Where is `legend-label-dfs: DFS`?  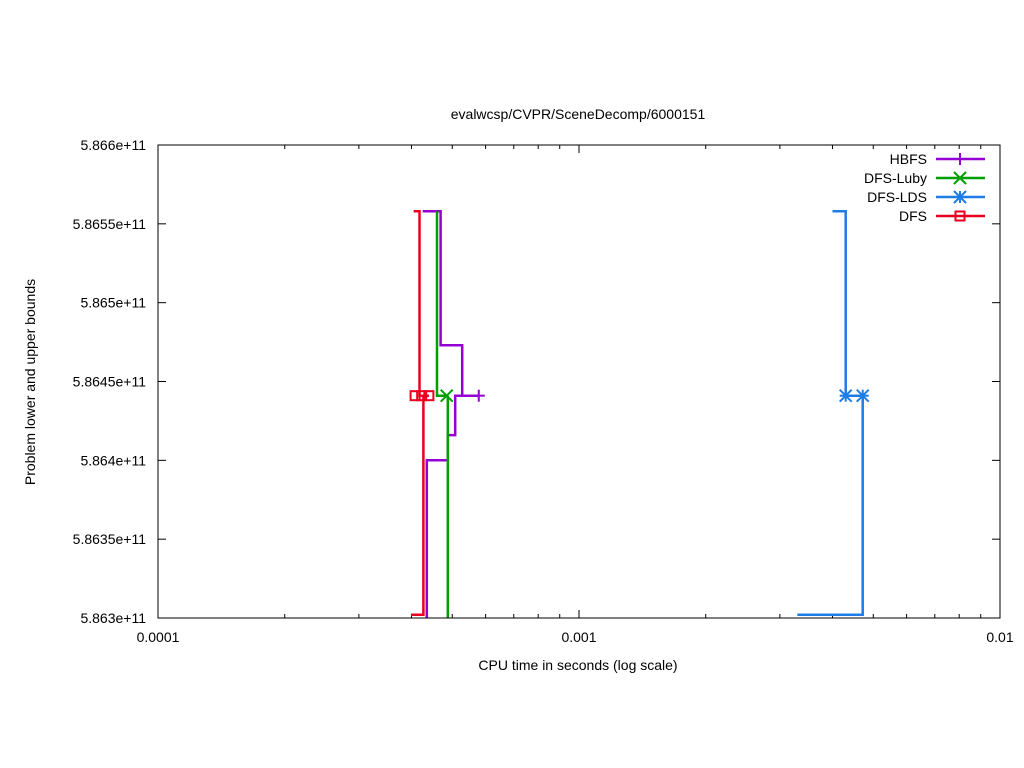 legend-label-dfs: DFS is located at coordinates (913, 216).